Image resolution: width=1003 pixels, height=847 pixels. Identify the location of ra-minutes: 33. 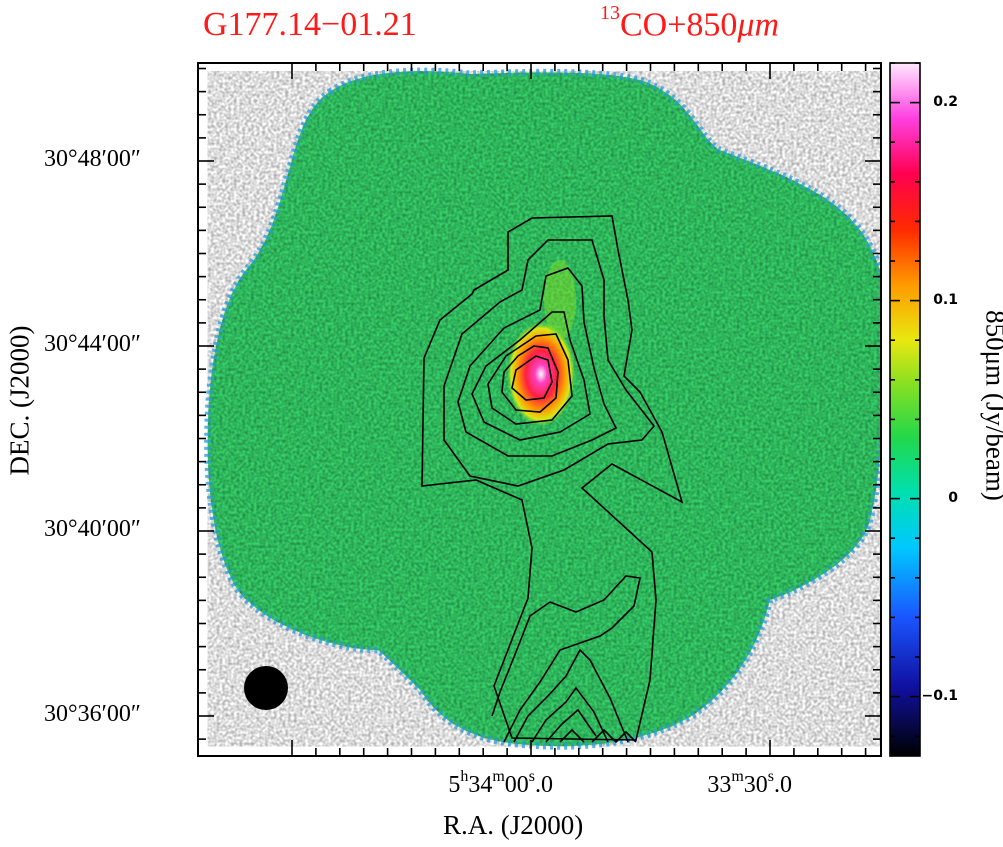
(719, 785).